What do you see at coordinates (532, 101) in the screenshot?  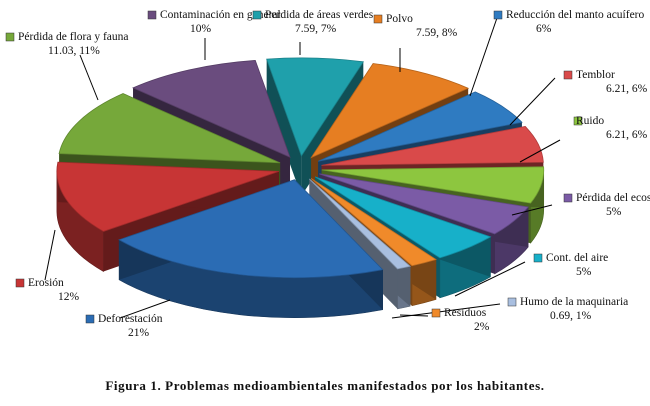 I see `leader-line-temblor` at bounding box center [532, 101].